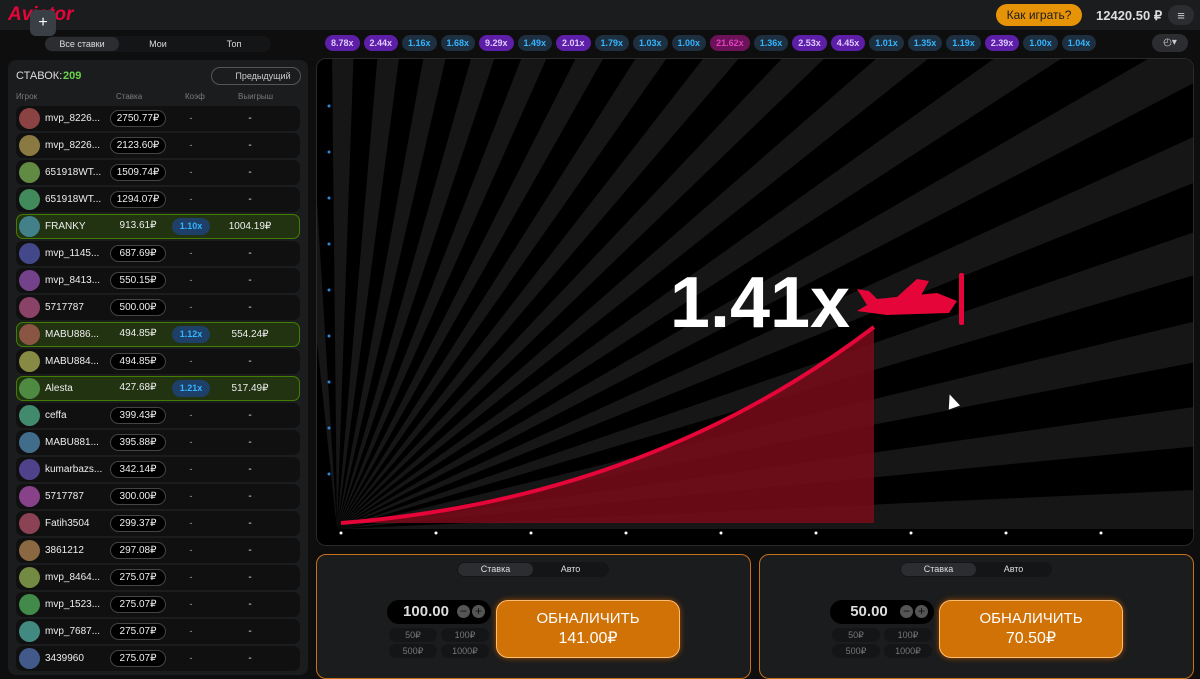 Image resolution: width=1200 pixels, height=679 pixels. Describe the element at coordinates (886, 43) in the screenshot. I see `history-chip: 1.01x` at that location.